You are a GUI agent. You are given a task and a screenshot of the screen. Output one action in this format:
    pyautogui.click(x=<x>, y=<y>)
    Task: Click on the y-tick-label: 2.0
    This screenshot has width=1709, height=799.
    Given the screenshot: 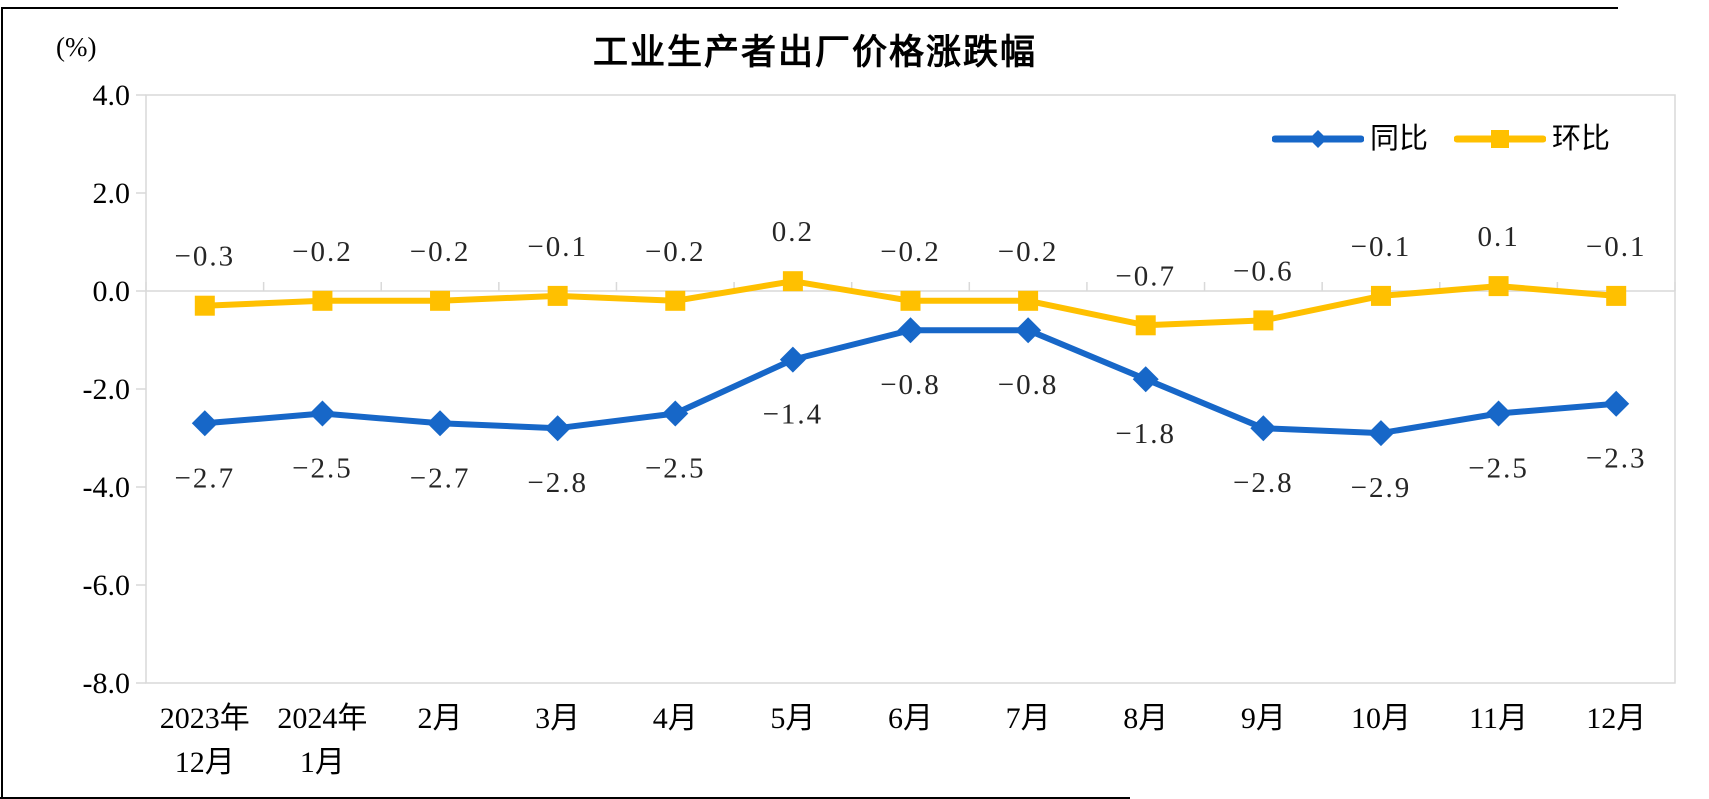 What is the action you would take?
    pyautogui.click(x=112, y=193)
    